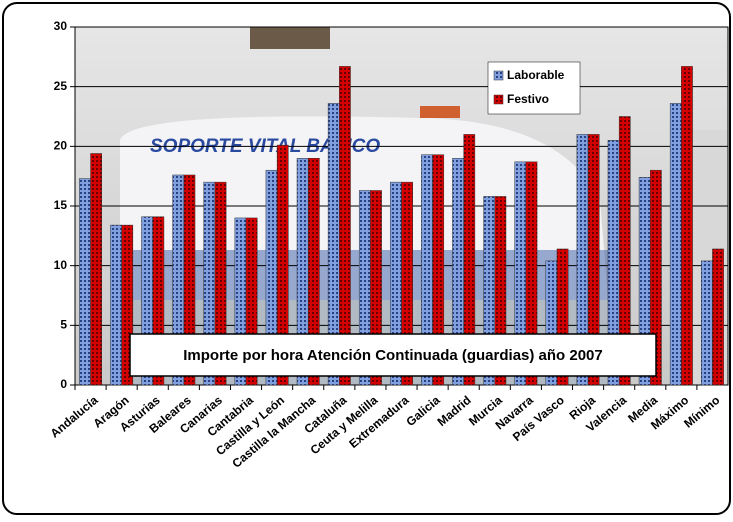 The height and width of the screenshot is (522, 733). I want to click on y-tick-label: 15, so click(61, 205).